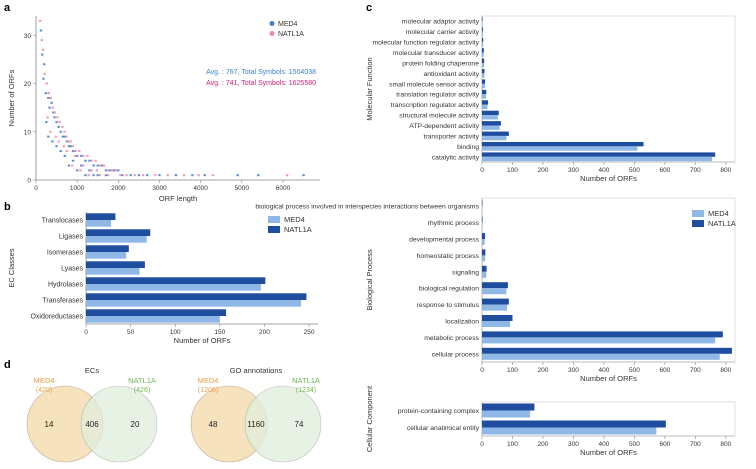 The height and width of the screenshot is (469, 756). Describe the element at coordinates (306, 390) in the screenshot. I see `venn-right-total: (1234)` at that location.